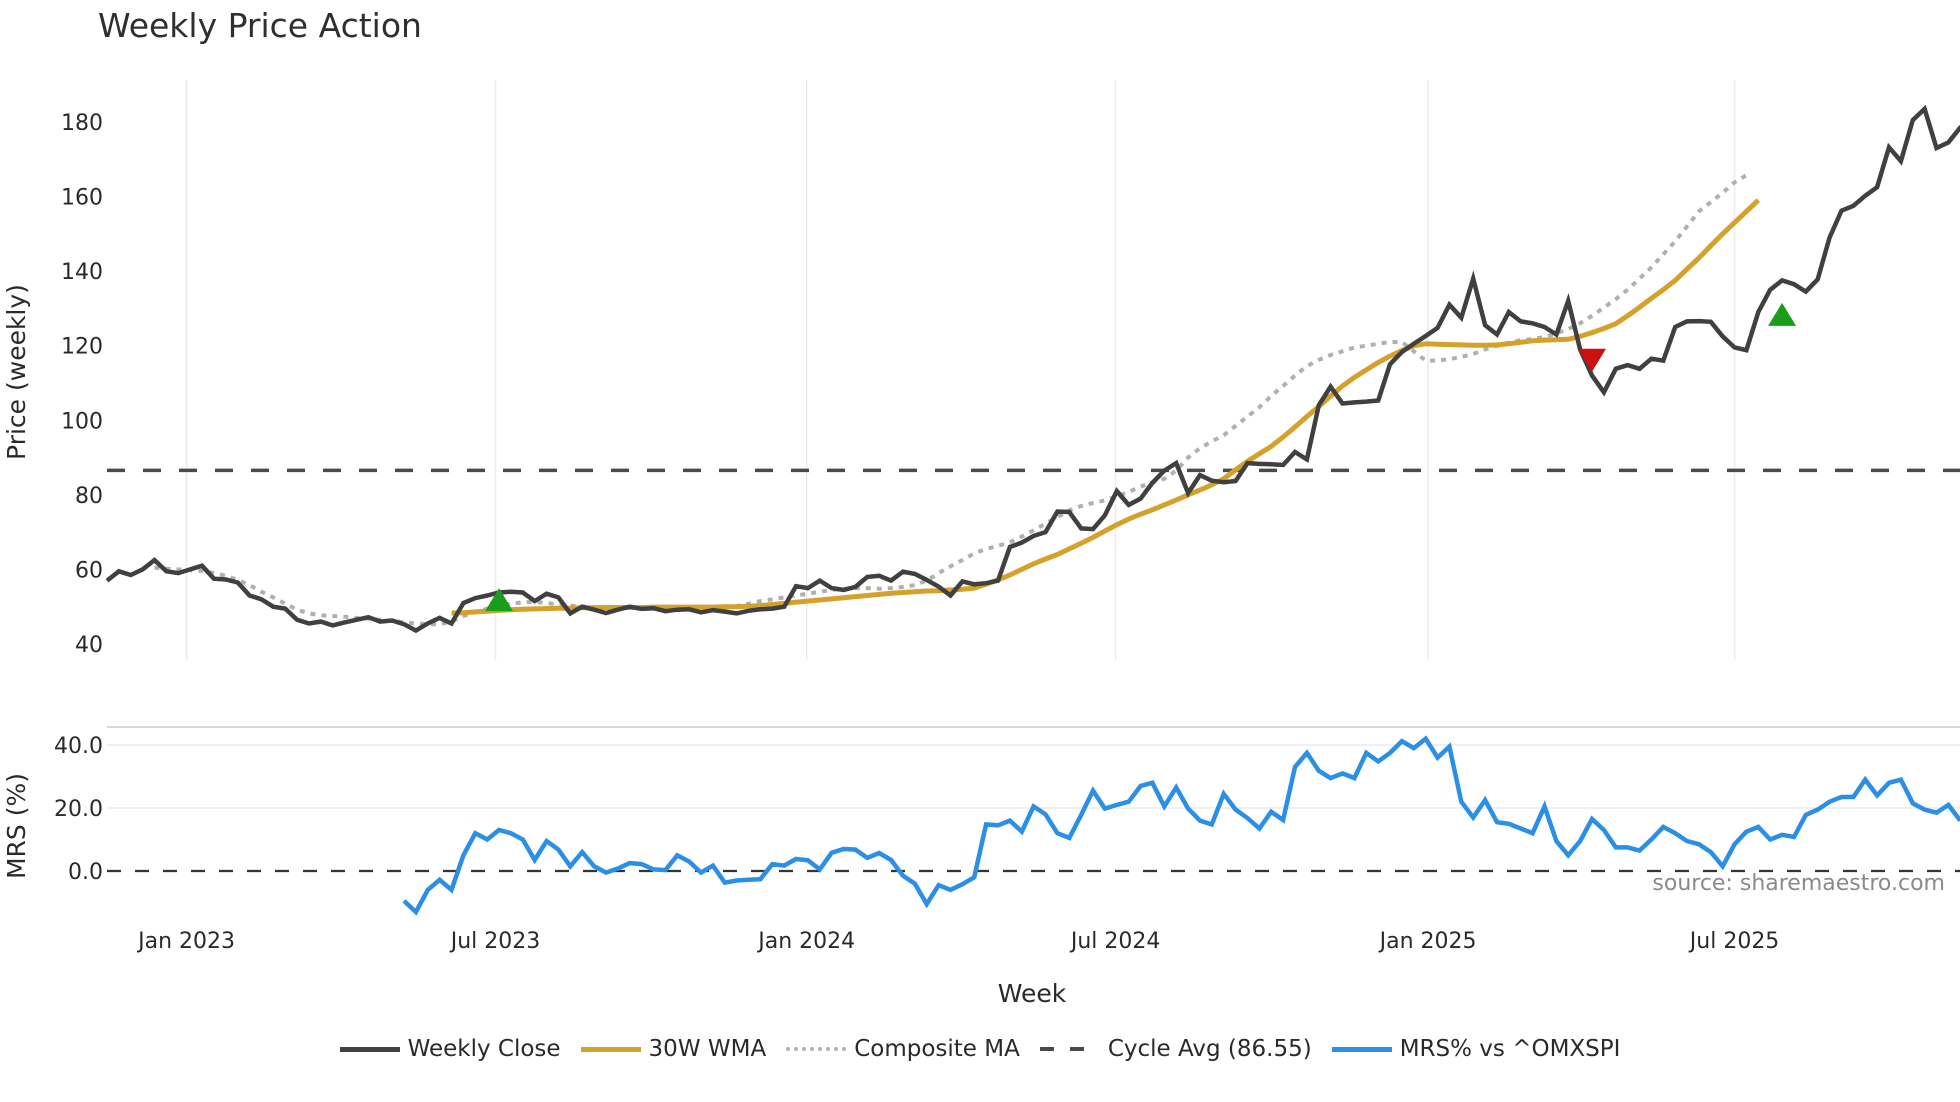 This screenshot has width=1960, height=1102. What do you see at coordinates (1427, 941) in the screenshot?
I see `x-tick-label: Jan 2025` at bounding box center [1427, 941].